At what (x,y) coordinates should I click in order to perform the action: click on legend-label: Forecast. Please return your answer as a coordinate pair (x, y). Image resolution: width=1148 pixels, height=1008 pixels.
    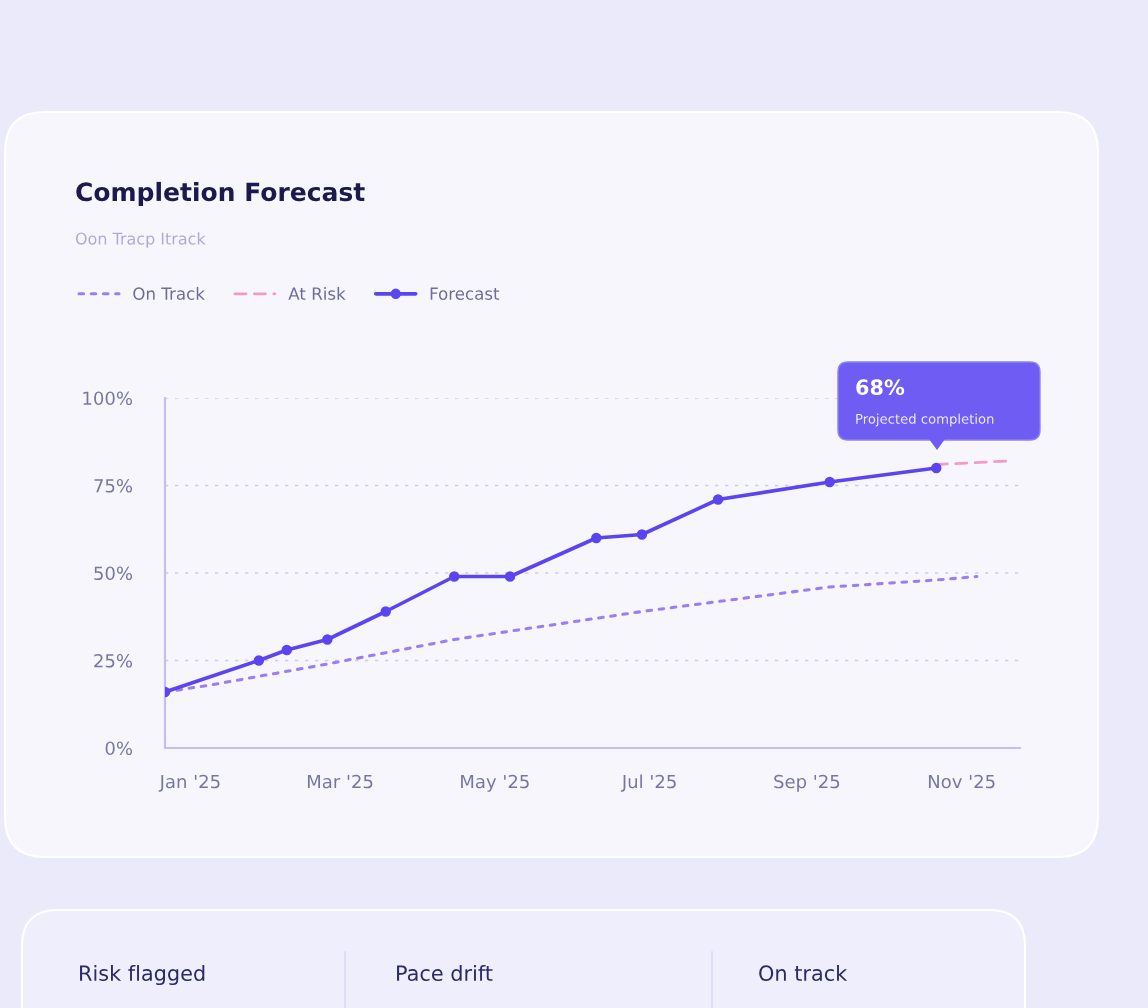
    Looking at the image, I should click on (465, 293).